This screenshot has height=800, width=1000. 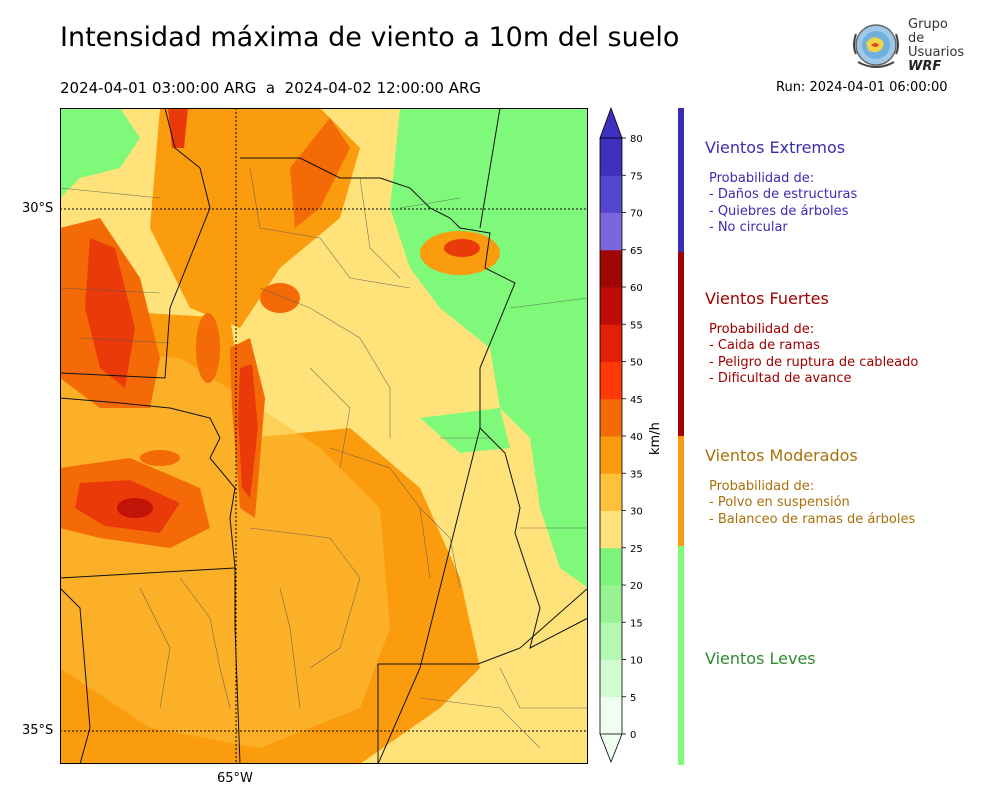 I want to click on colorbar-tick-label: 45, so click(x=636, y=400).